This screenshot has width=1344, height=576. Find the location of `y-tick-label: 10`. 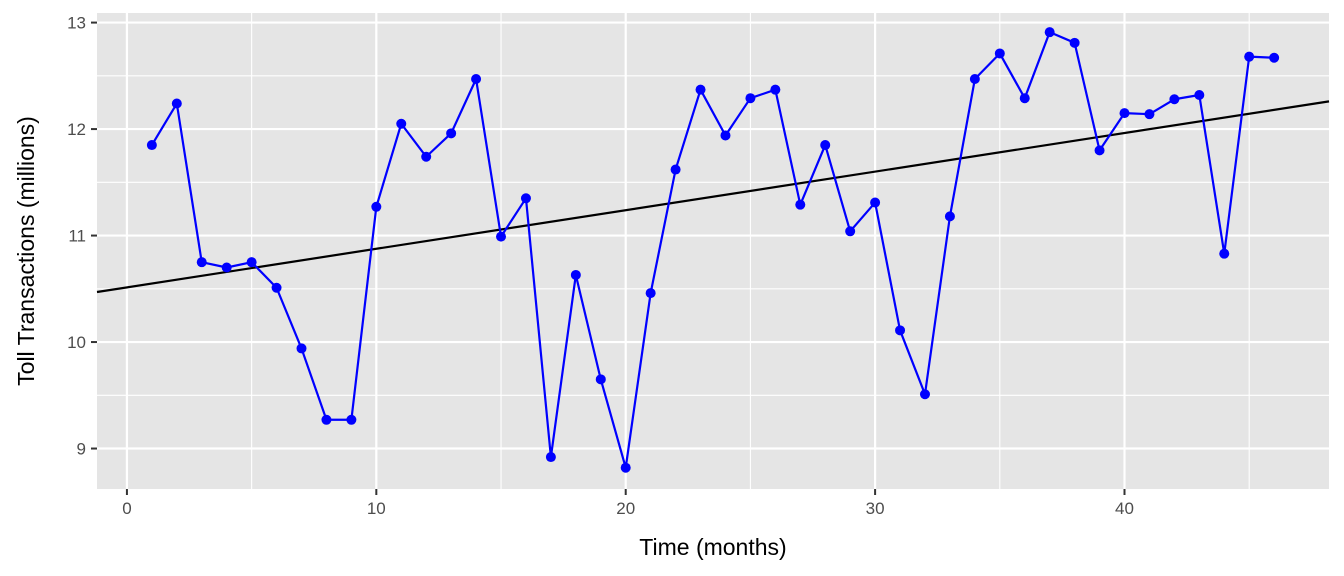

y-tick-label: 10 is located at coordinates (76, 342).